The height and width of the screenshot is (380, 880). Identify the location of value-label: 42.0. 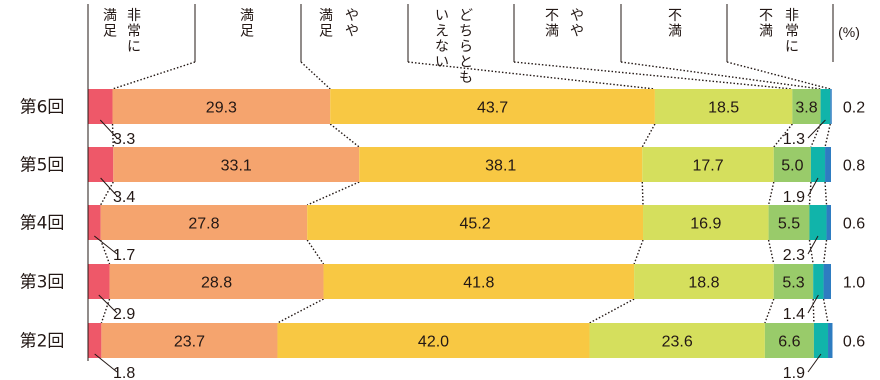
(433, 342).